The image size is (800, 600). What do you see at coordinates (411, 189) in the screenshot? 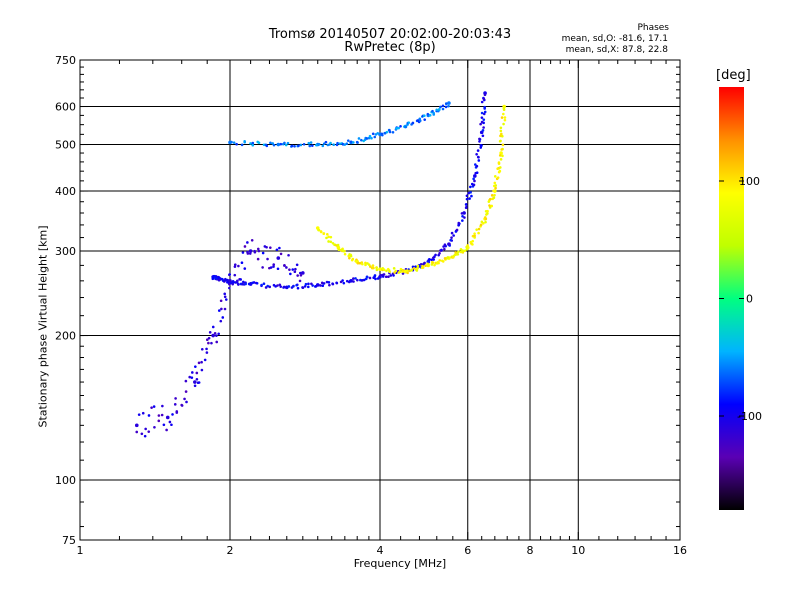
I see `series-x-trace` at bounding box center [411, 189].